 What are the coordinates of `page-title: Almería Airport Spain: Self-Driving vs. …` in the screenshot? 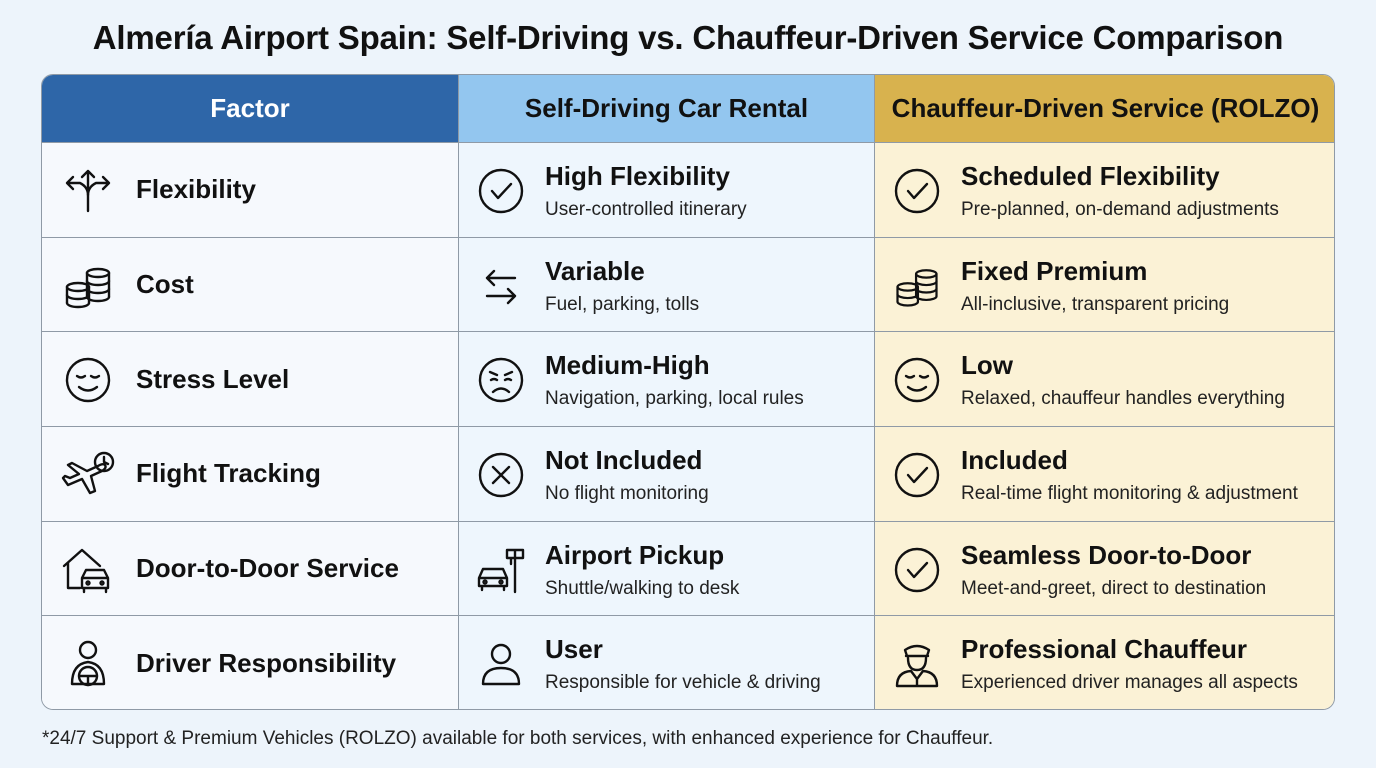 It's located at (688, 37).